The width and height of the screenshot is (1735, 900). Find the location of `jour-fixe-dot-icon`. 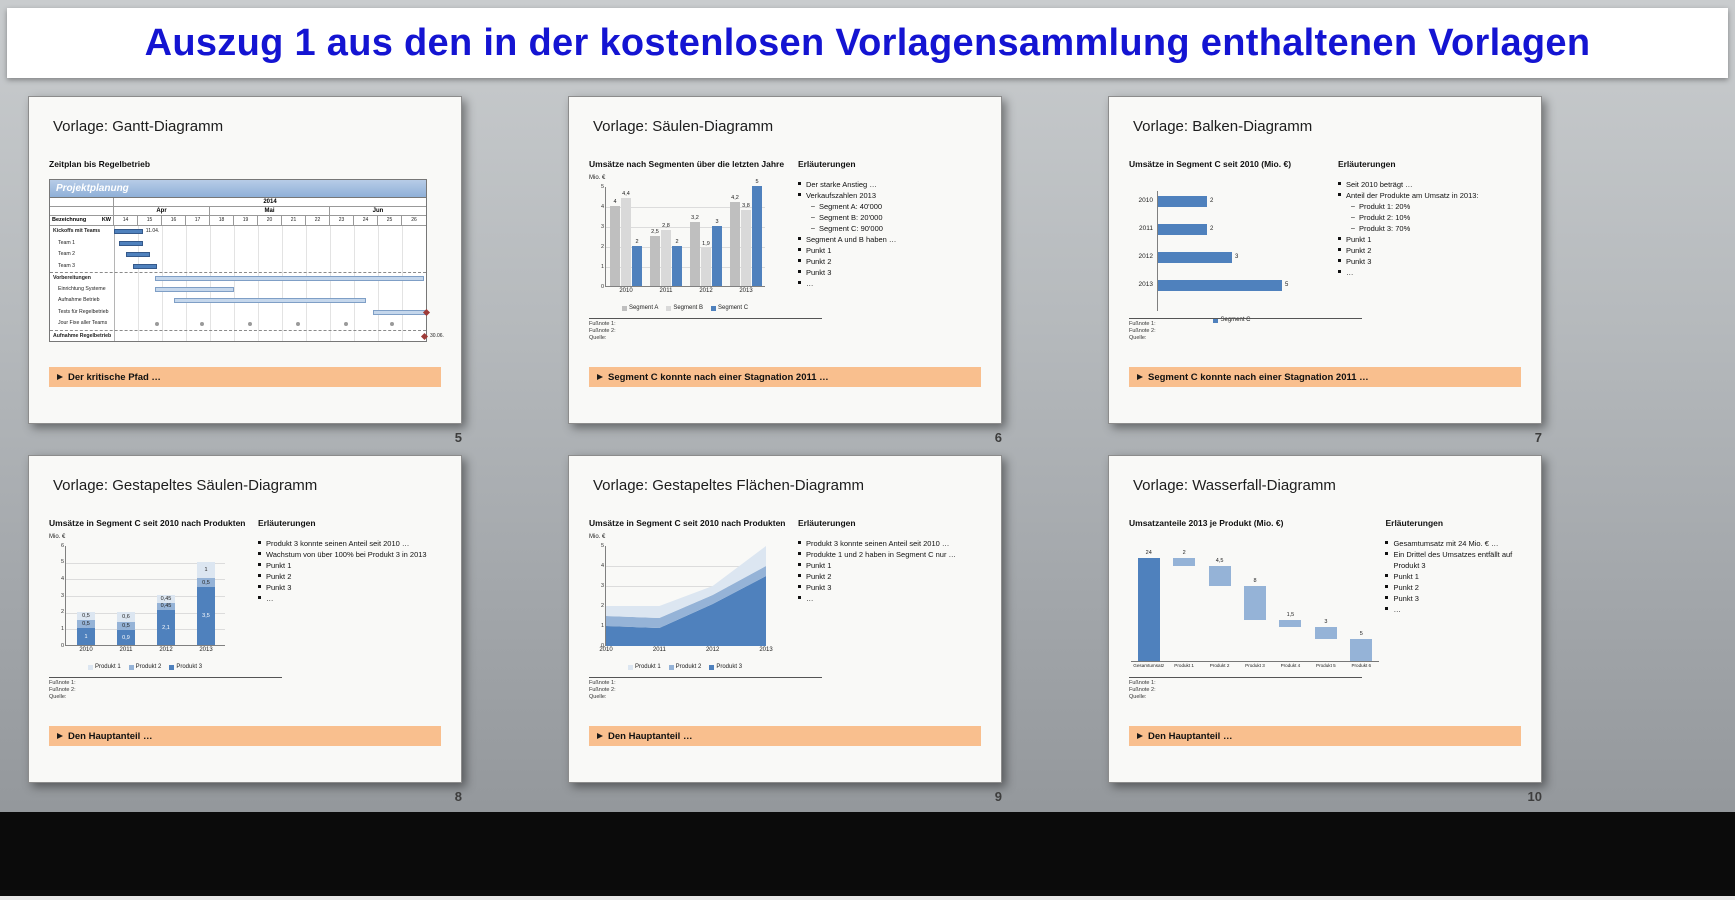

jour-fixe-dot-icon is located at coordinates (298, 324).